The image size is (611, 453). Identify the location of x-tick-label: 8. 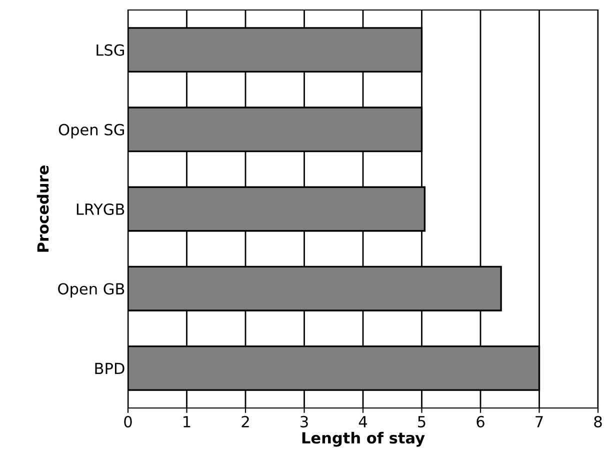
(598, 422).